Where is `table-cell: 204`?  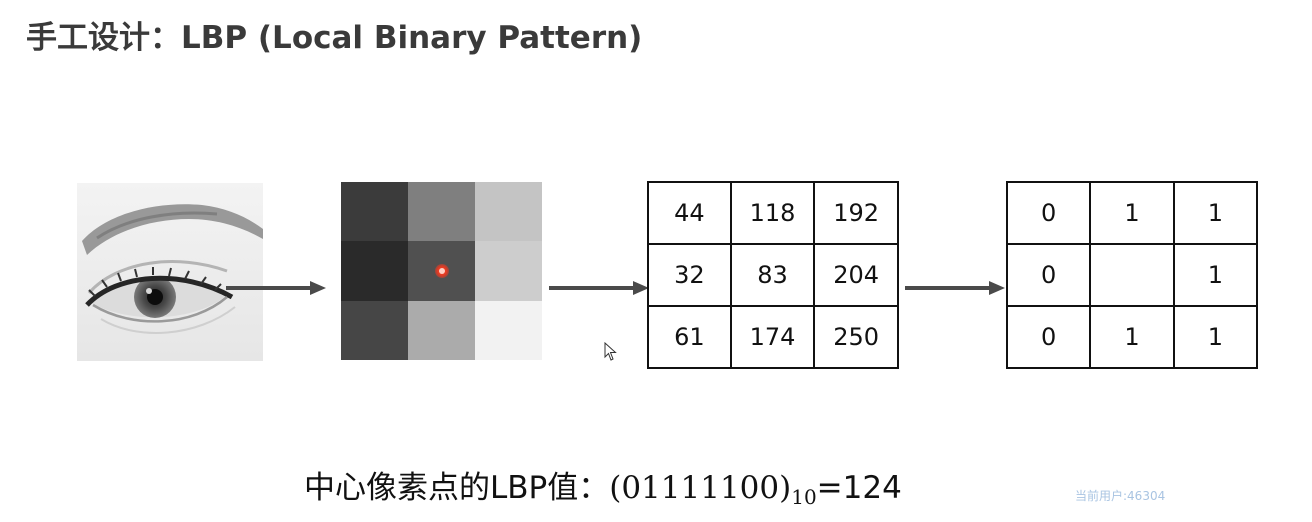
table-cell: 204 is located at coordinates (856, 275).